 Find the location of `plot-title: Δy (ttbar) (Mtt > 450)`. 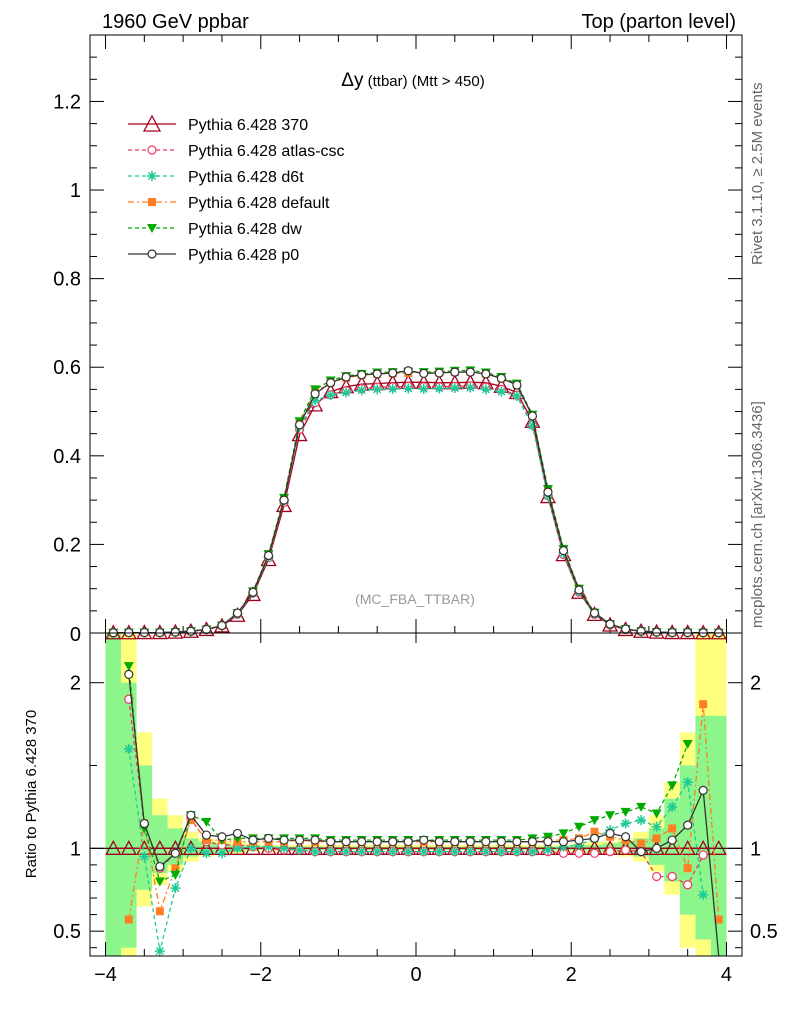

plot-title: Δy (ttbar) (Mtt > 450) is located at coordinates (413, 80).